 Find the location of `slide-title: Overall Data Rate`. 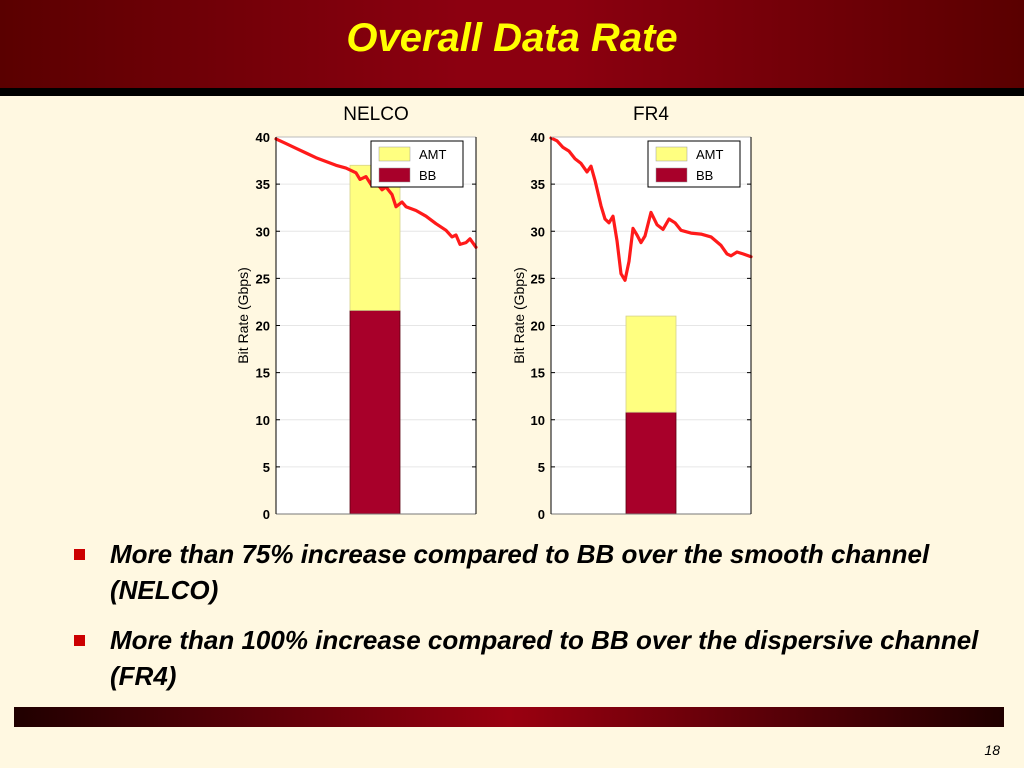

slide-title: Overall Data Rate is located at coordinates (512, 38).